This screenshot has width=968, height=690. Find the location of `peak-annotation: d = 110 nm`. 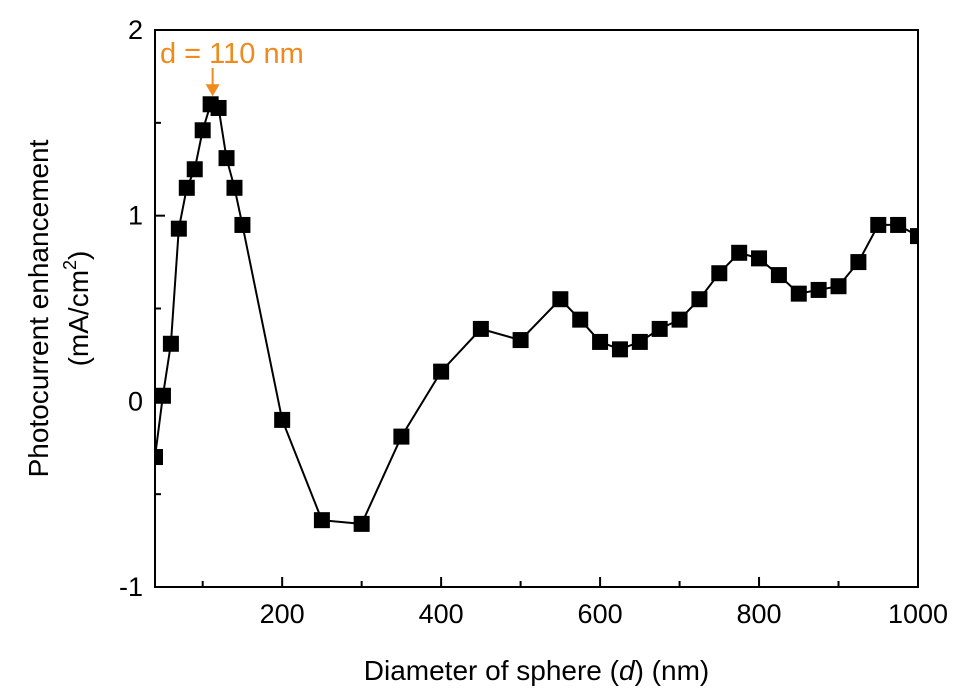

peak-annotation: d = 110 nm is located at coordinates (232, 67).